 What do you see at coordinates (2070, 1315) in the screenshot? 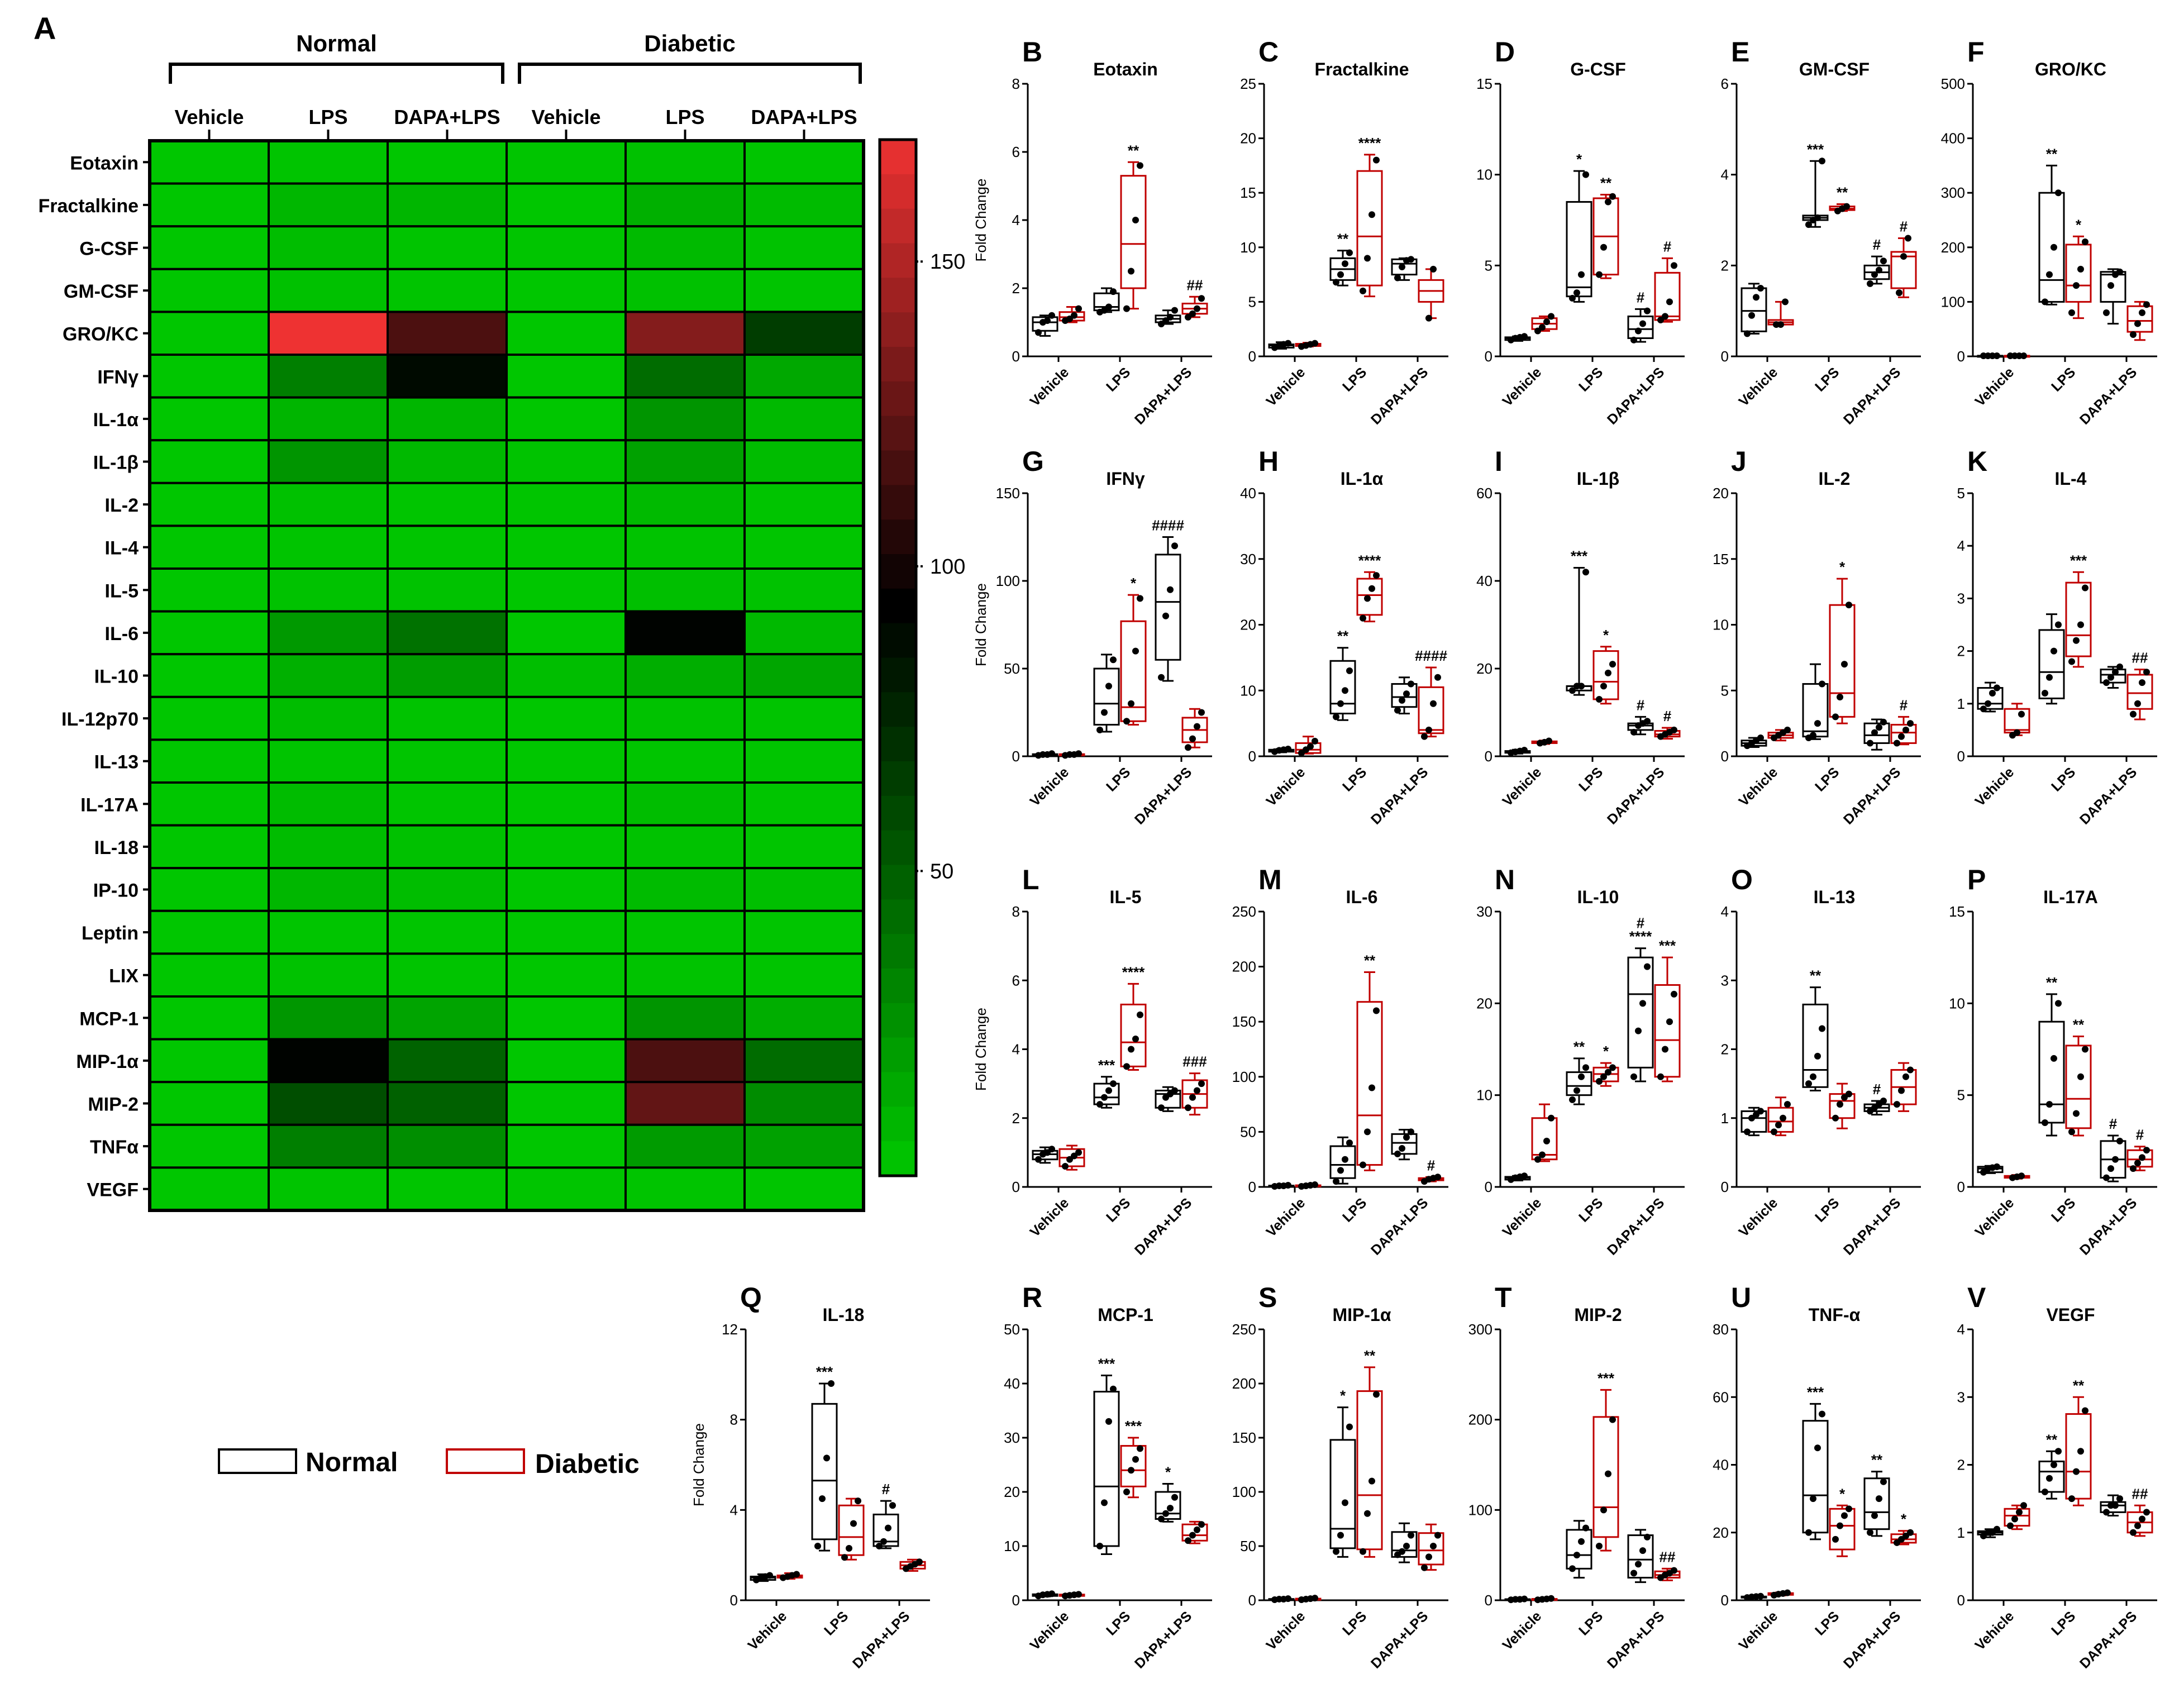
I see `panel-title: VEGF` at bounding box center [2070, 1315].